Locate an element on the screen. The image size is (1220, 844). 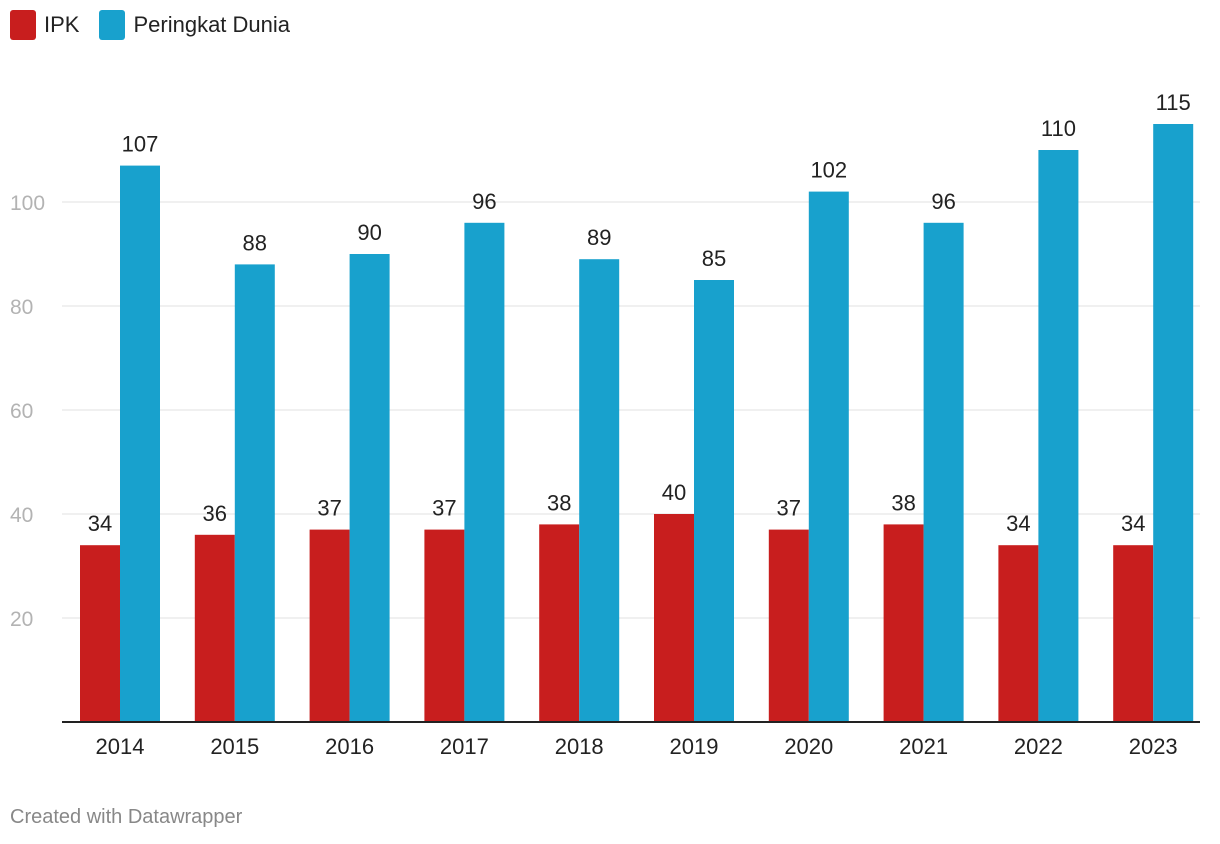
legend-item-ipk: IPK is located at coordinates (44, 25).